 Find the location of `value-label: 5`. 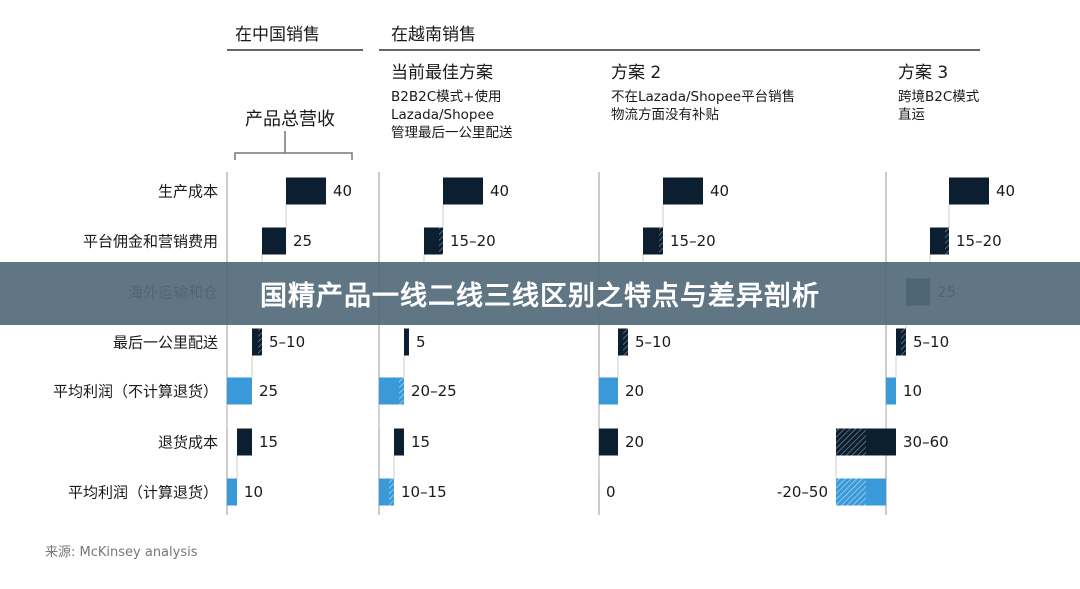

value-label: 5 is located at coordinates (421, 342).